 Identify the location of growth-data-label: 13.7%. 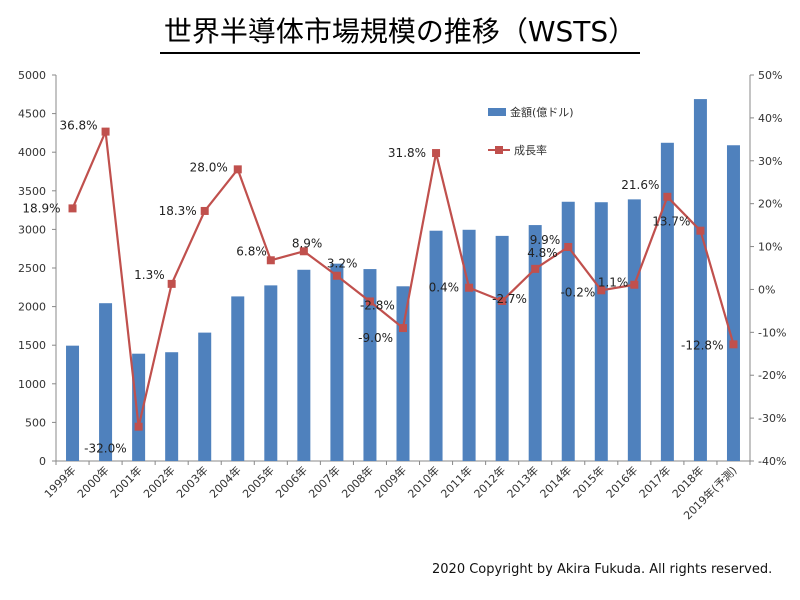
(671, 222).